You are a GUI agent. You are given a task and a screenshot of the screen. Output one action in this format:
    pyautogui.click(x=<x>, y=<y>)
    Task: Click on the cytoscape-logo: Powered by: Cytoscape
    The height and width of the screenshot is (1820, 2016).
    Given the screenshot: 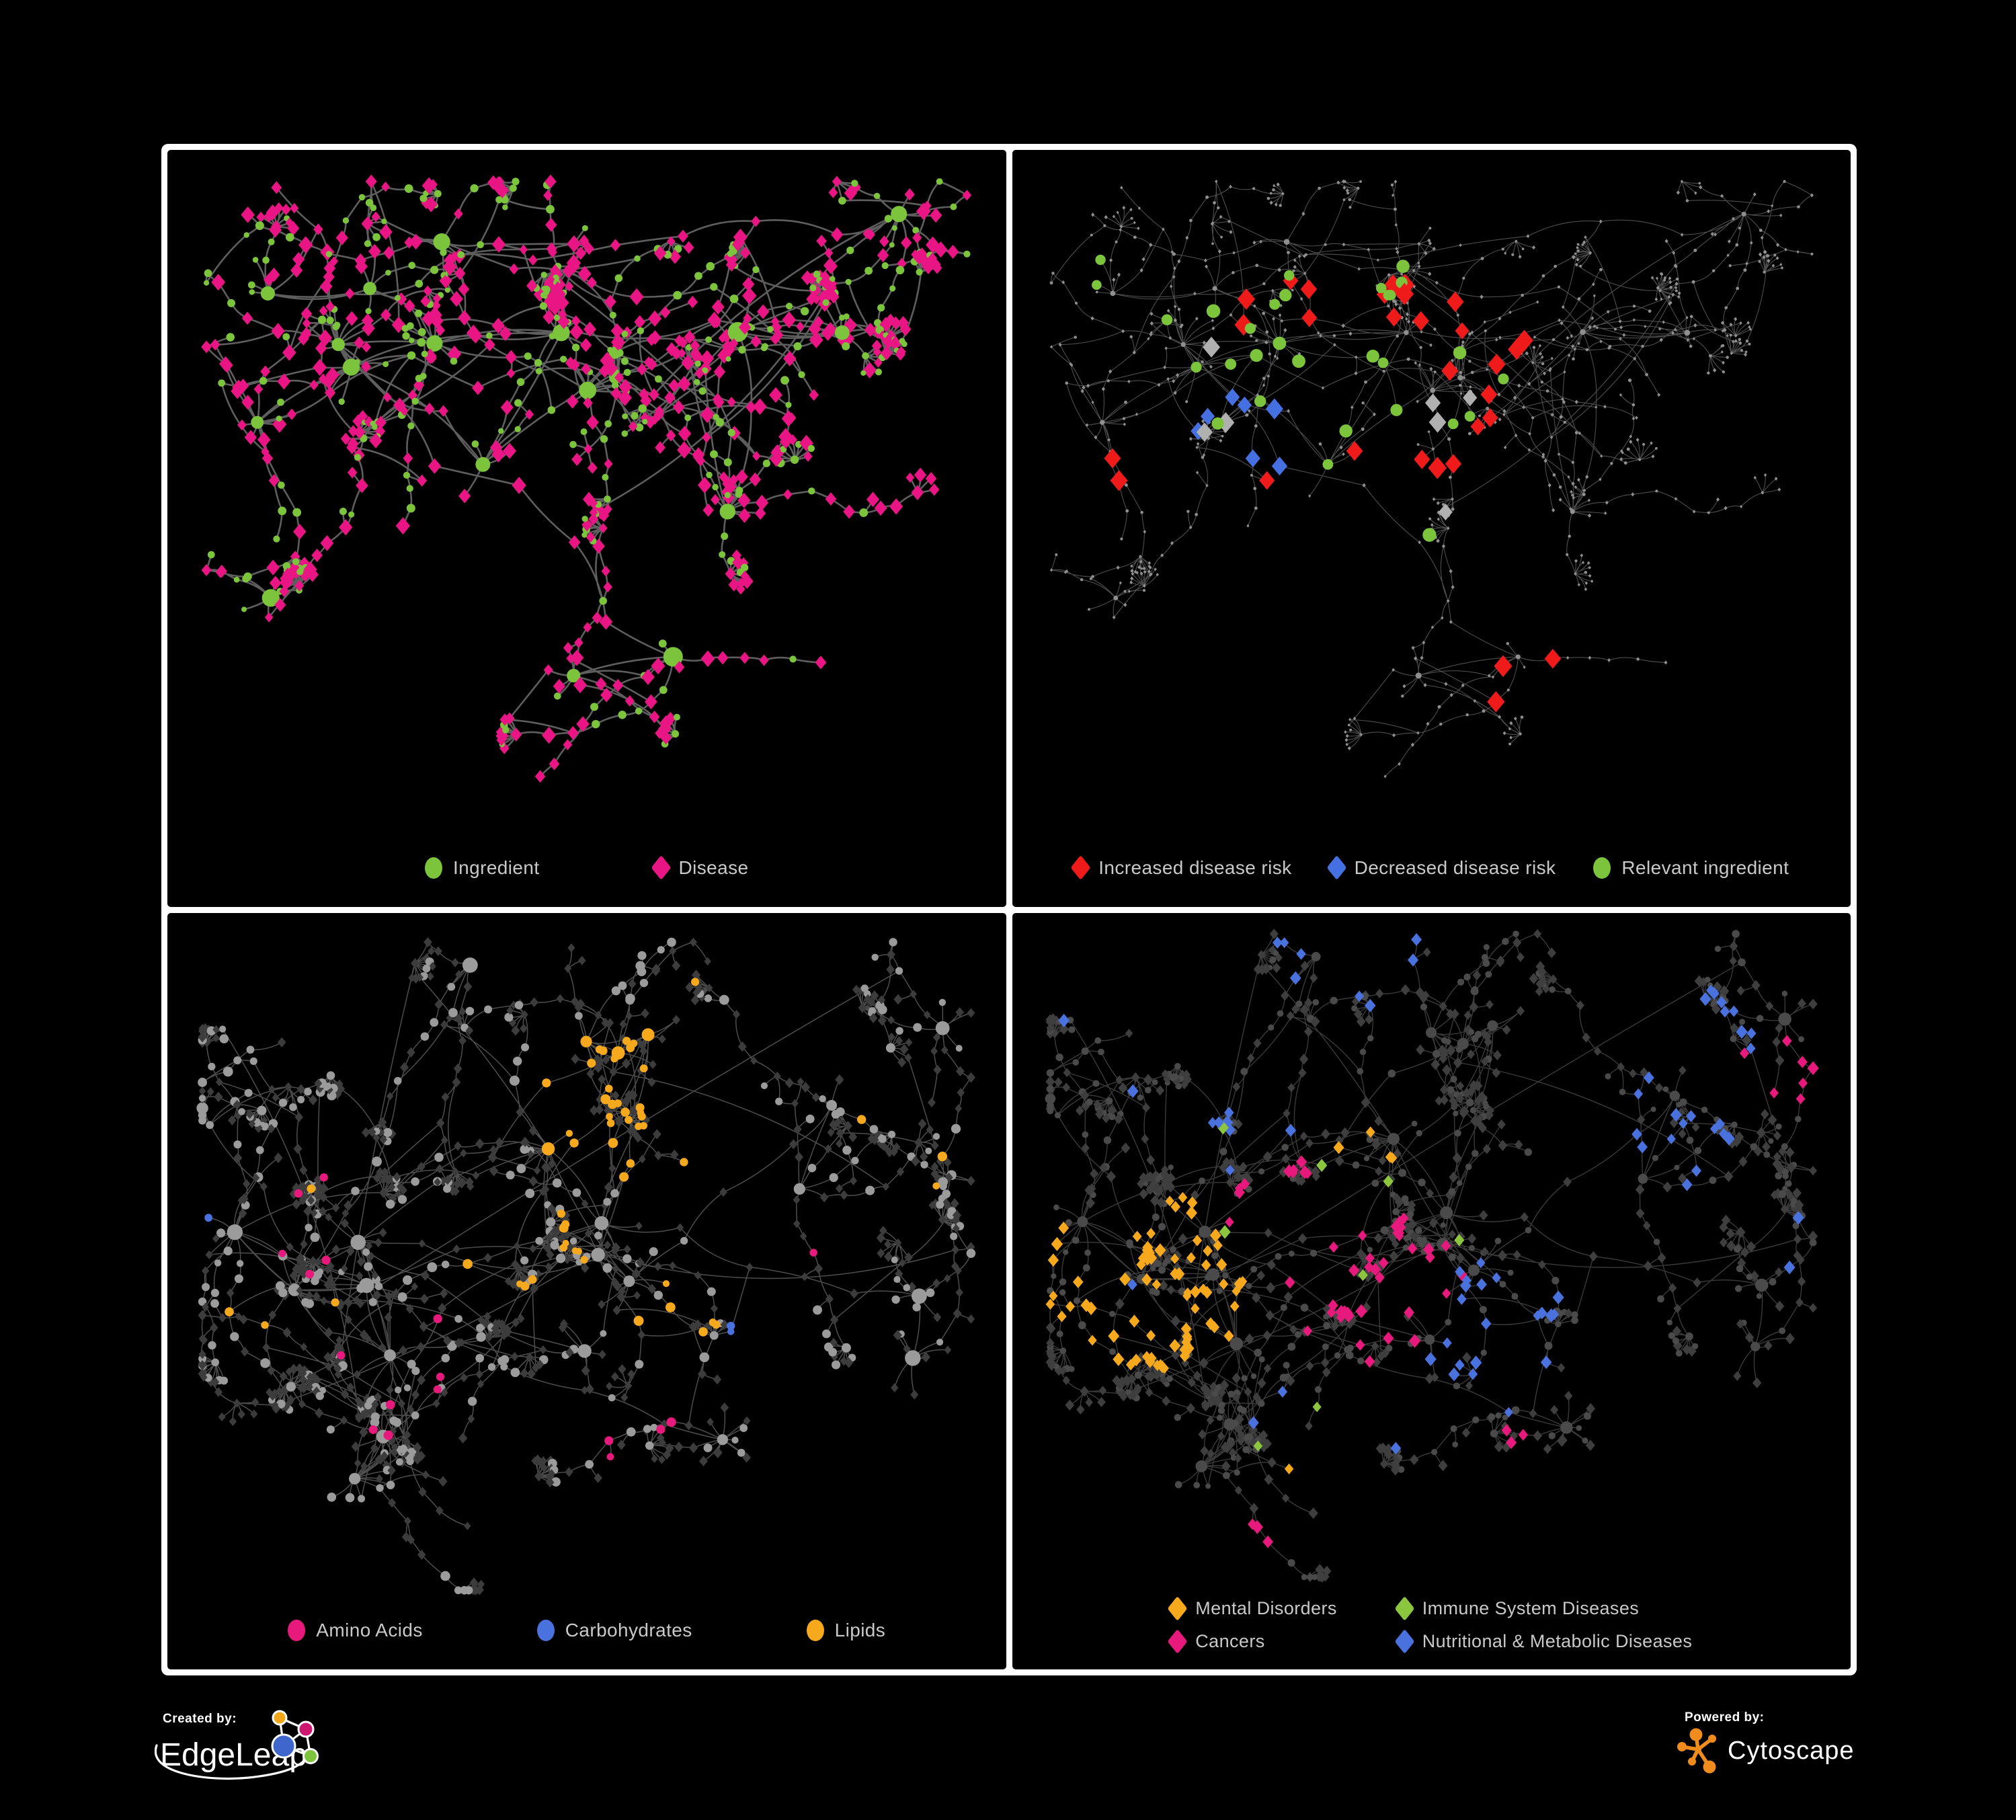 What is the action you would take?
    pyautogui.click(x=1766, y=1742)
    